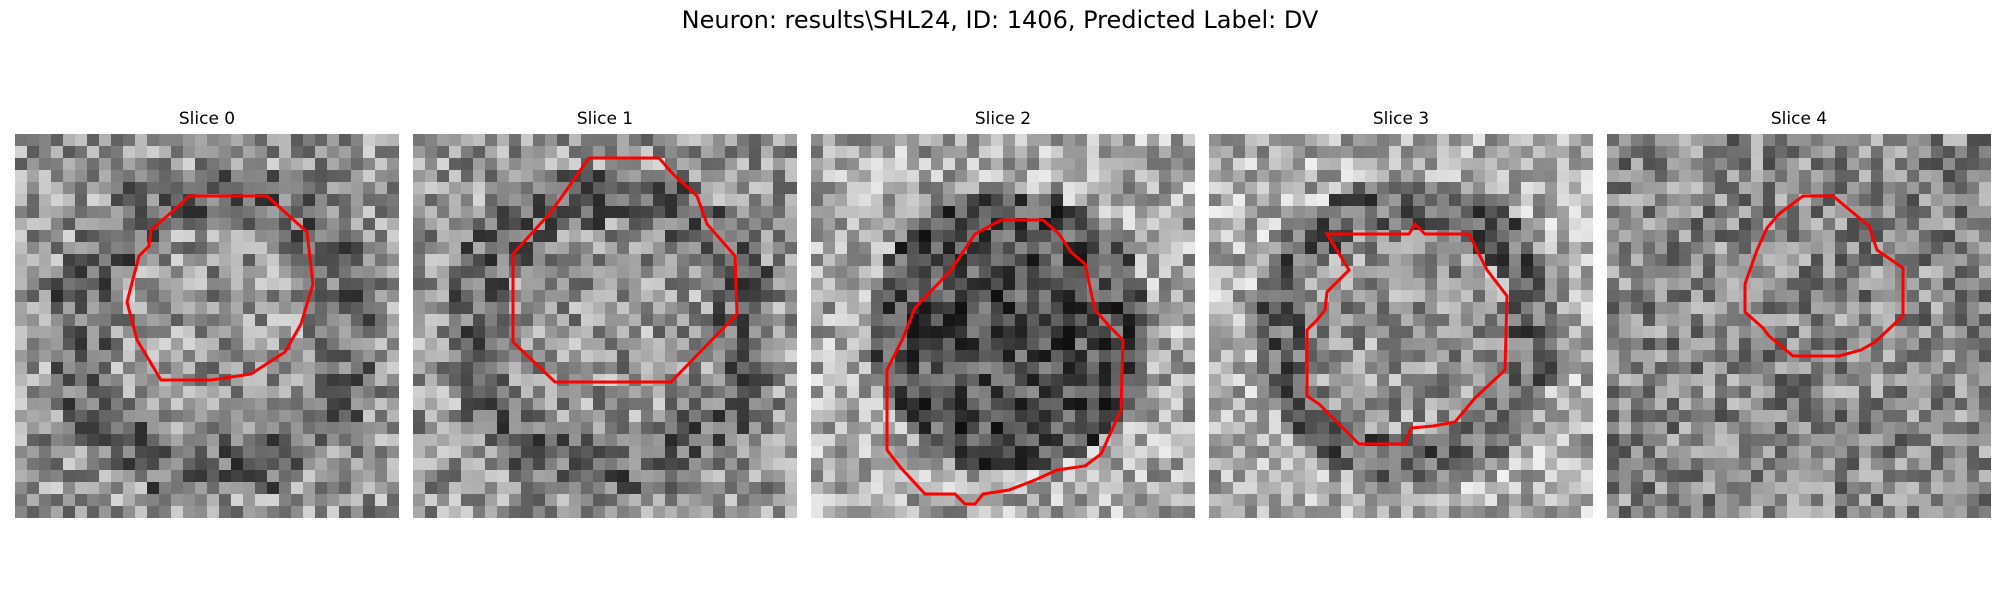 This screenshot has height=600, width=2000. What do you see at coordinates (1401, 119) in the screenshot?
I see `slice-title: Slice 3` at bounding box center [1401, 119].